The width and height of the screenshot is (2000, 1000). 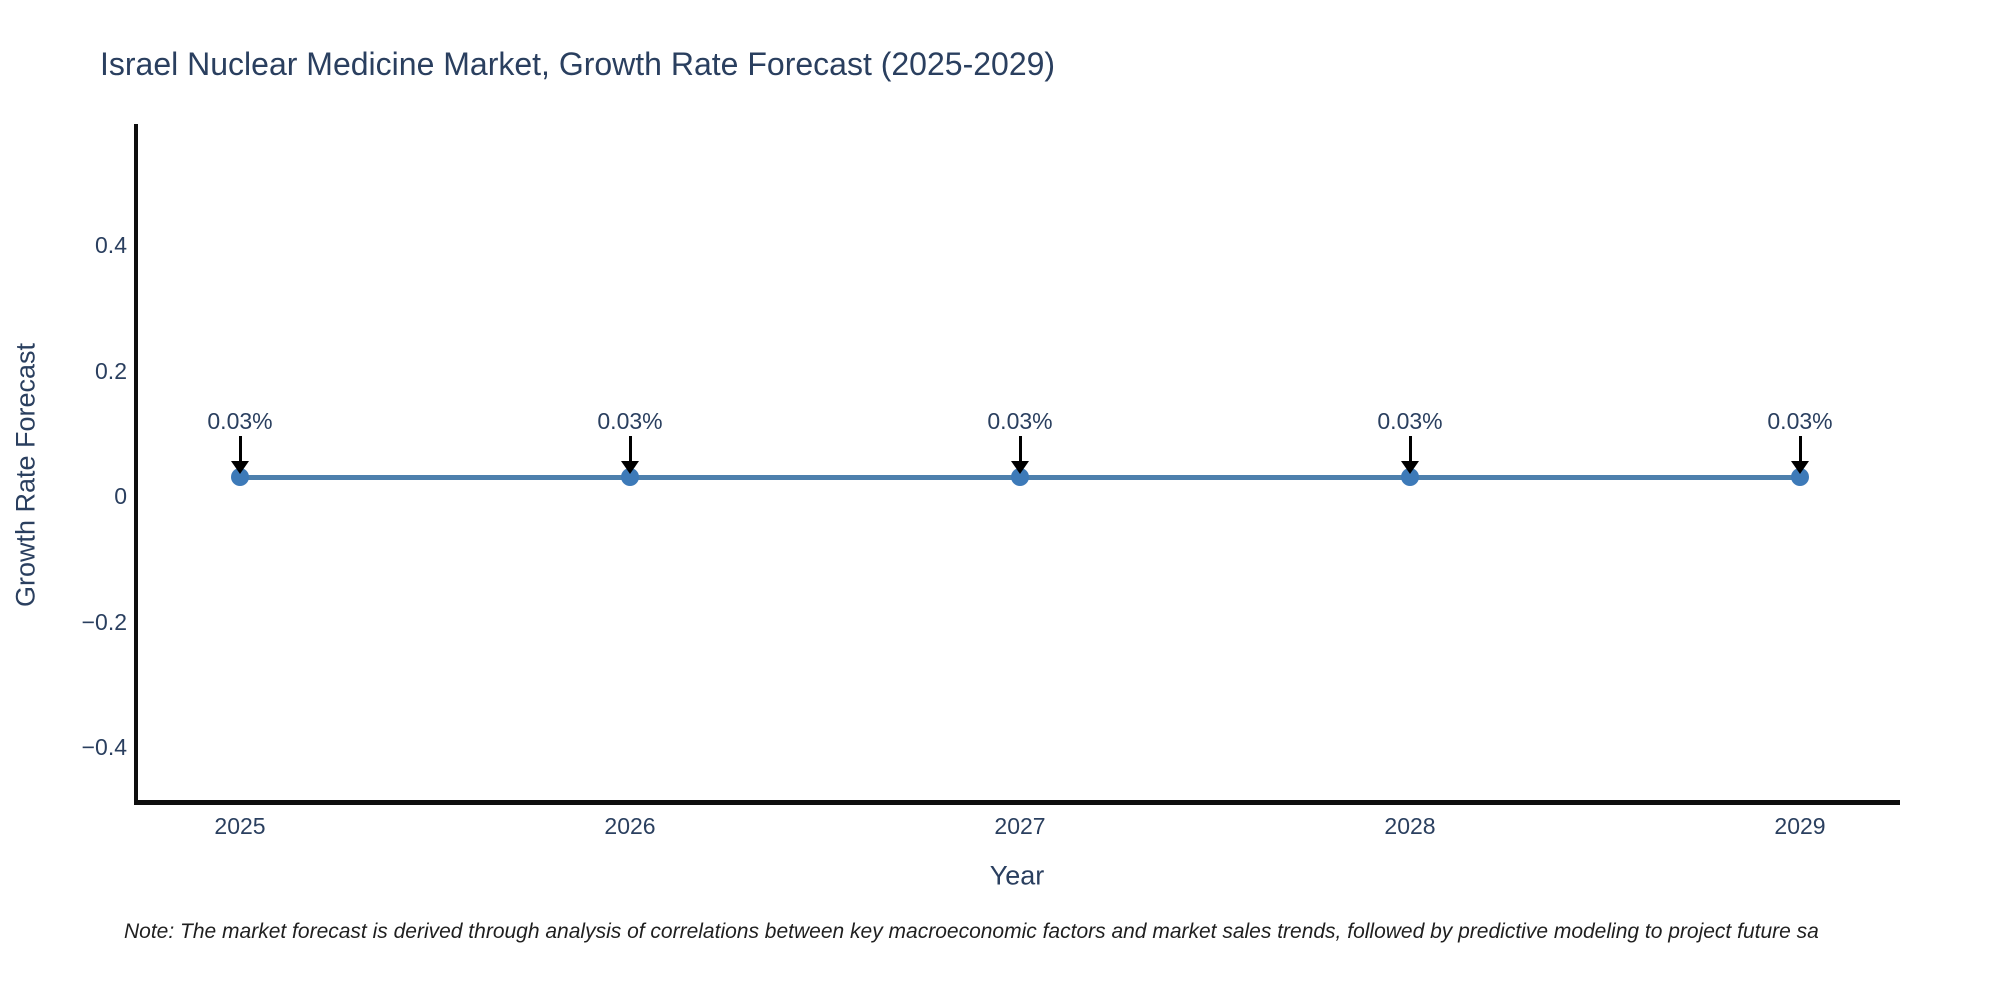 I want to click on x-axis-title: Year, so click(x=1017, y=875).